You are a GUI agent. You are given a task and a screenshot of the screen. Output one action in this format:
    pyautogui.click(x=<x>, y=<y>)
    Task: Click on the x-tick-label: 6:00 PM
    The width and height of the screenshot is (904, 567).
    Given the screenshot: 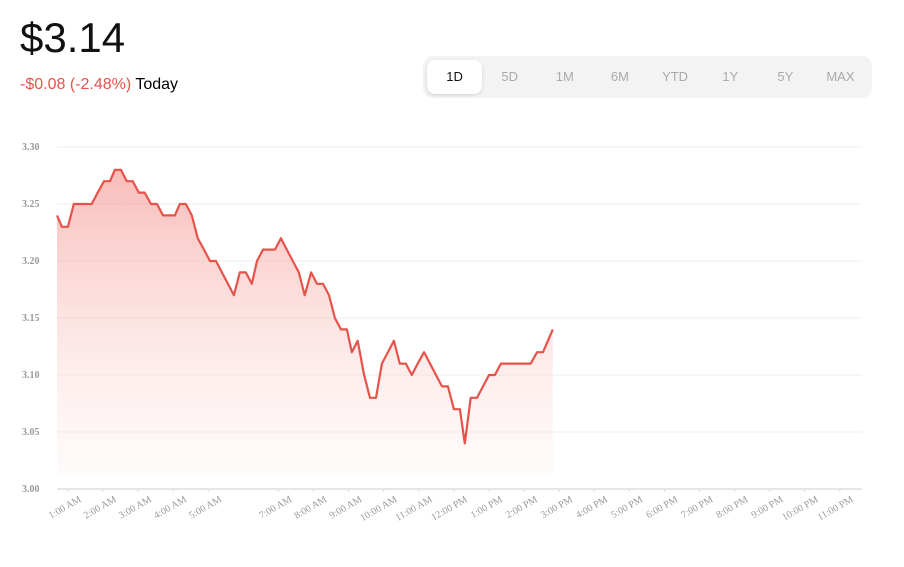 What is the action you would take?
    pyautogui.click(x=662, y=507)
    